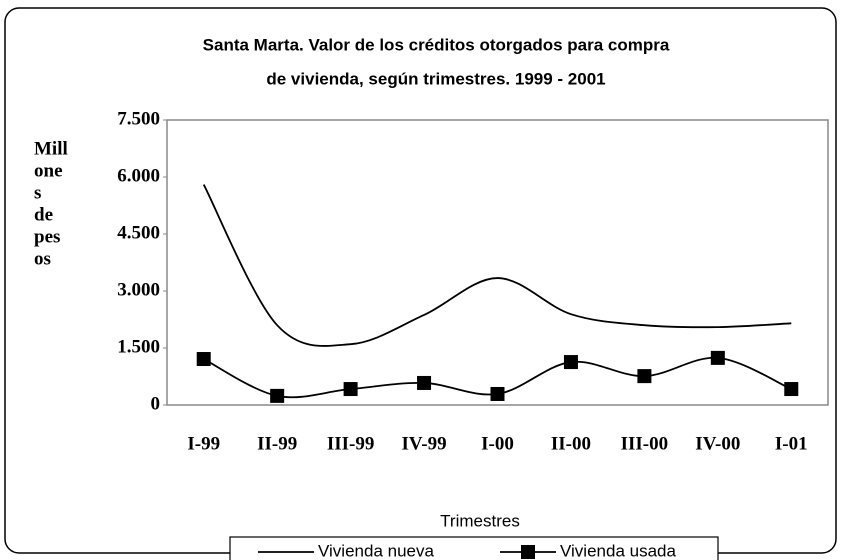  What do you see at coordinates (480, 520) in the screenshot?
I see `x-axis-label: Trimestres` at bounding box center [480, 520].